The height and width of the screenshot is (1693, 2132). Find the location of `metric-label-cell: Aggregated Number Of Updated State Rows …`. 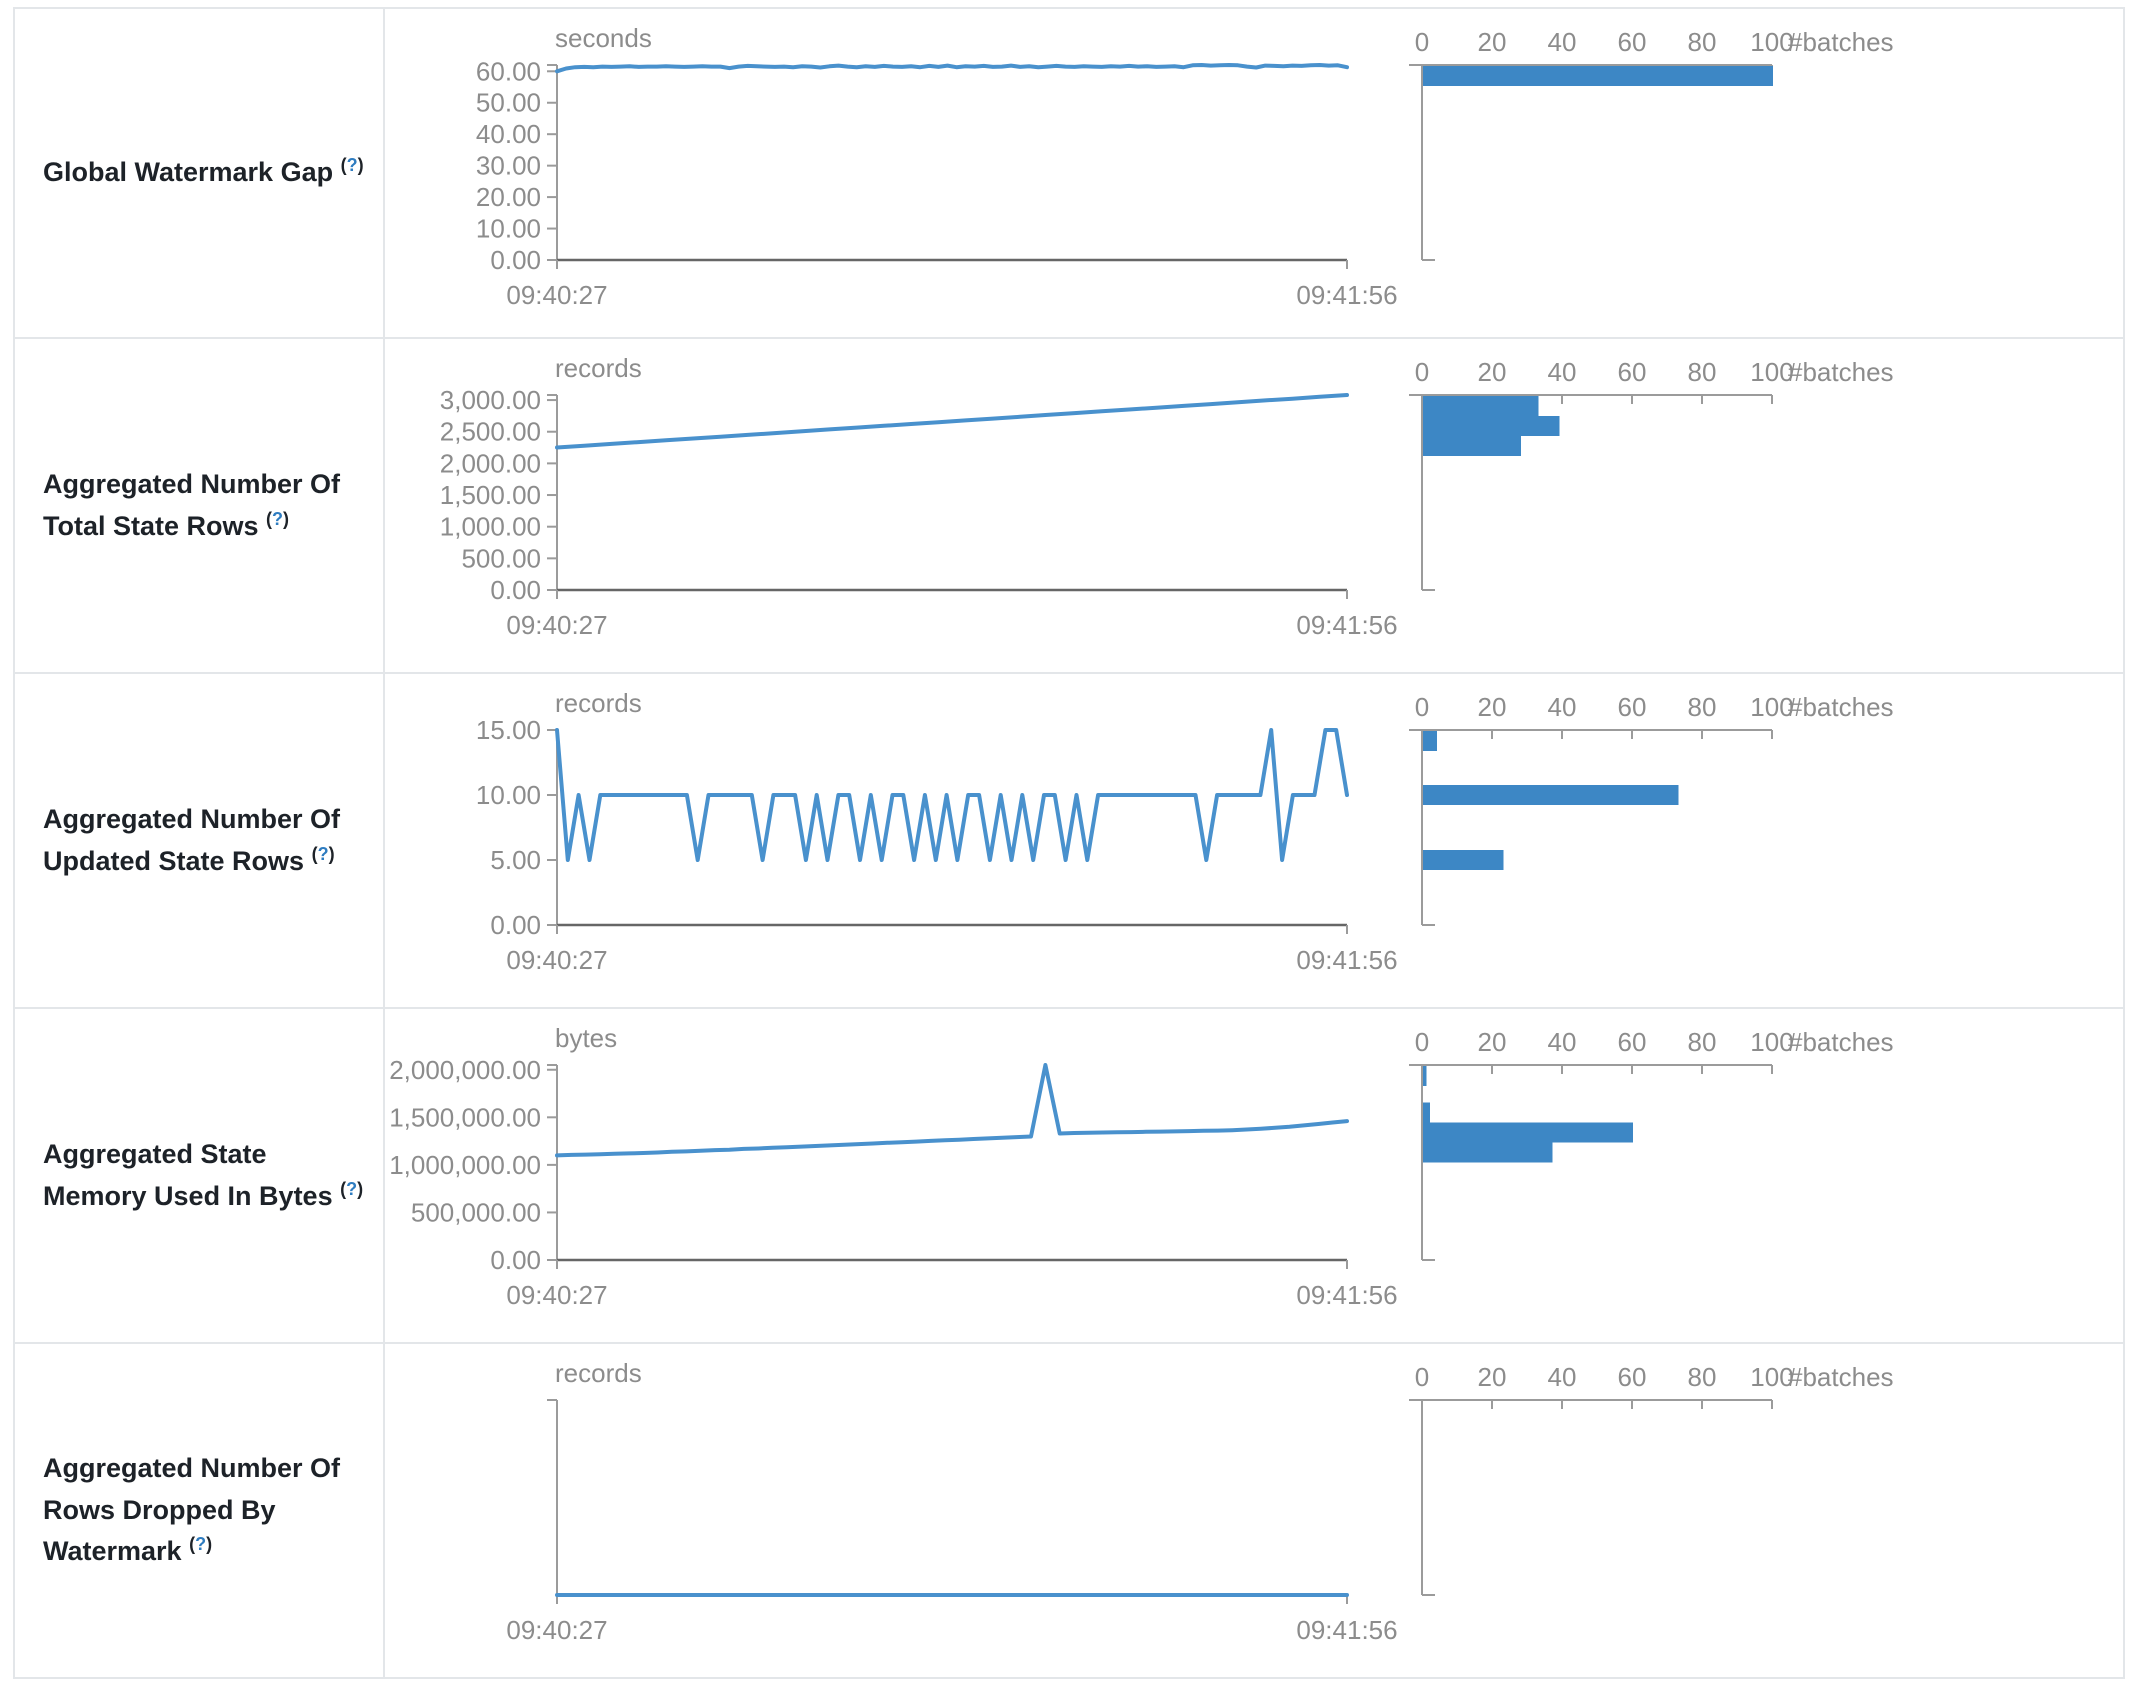

metric-label-cell: Aggregated Number Of Updated State Rows … is located at coordinates (200, 840).